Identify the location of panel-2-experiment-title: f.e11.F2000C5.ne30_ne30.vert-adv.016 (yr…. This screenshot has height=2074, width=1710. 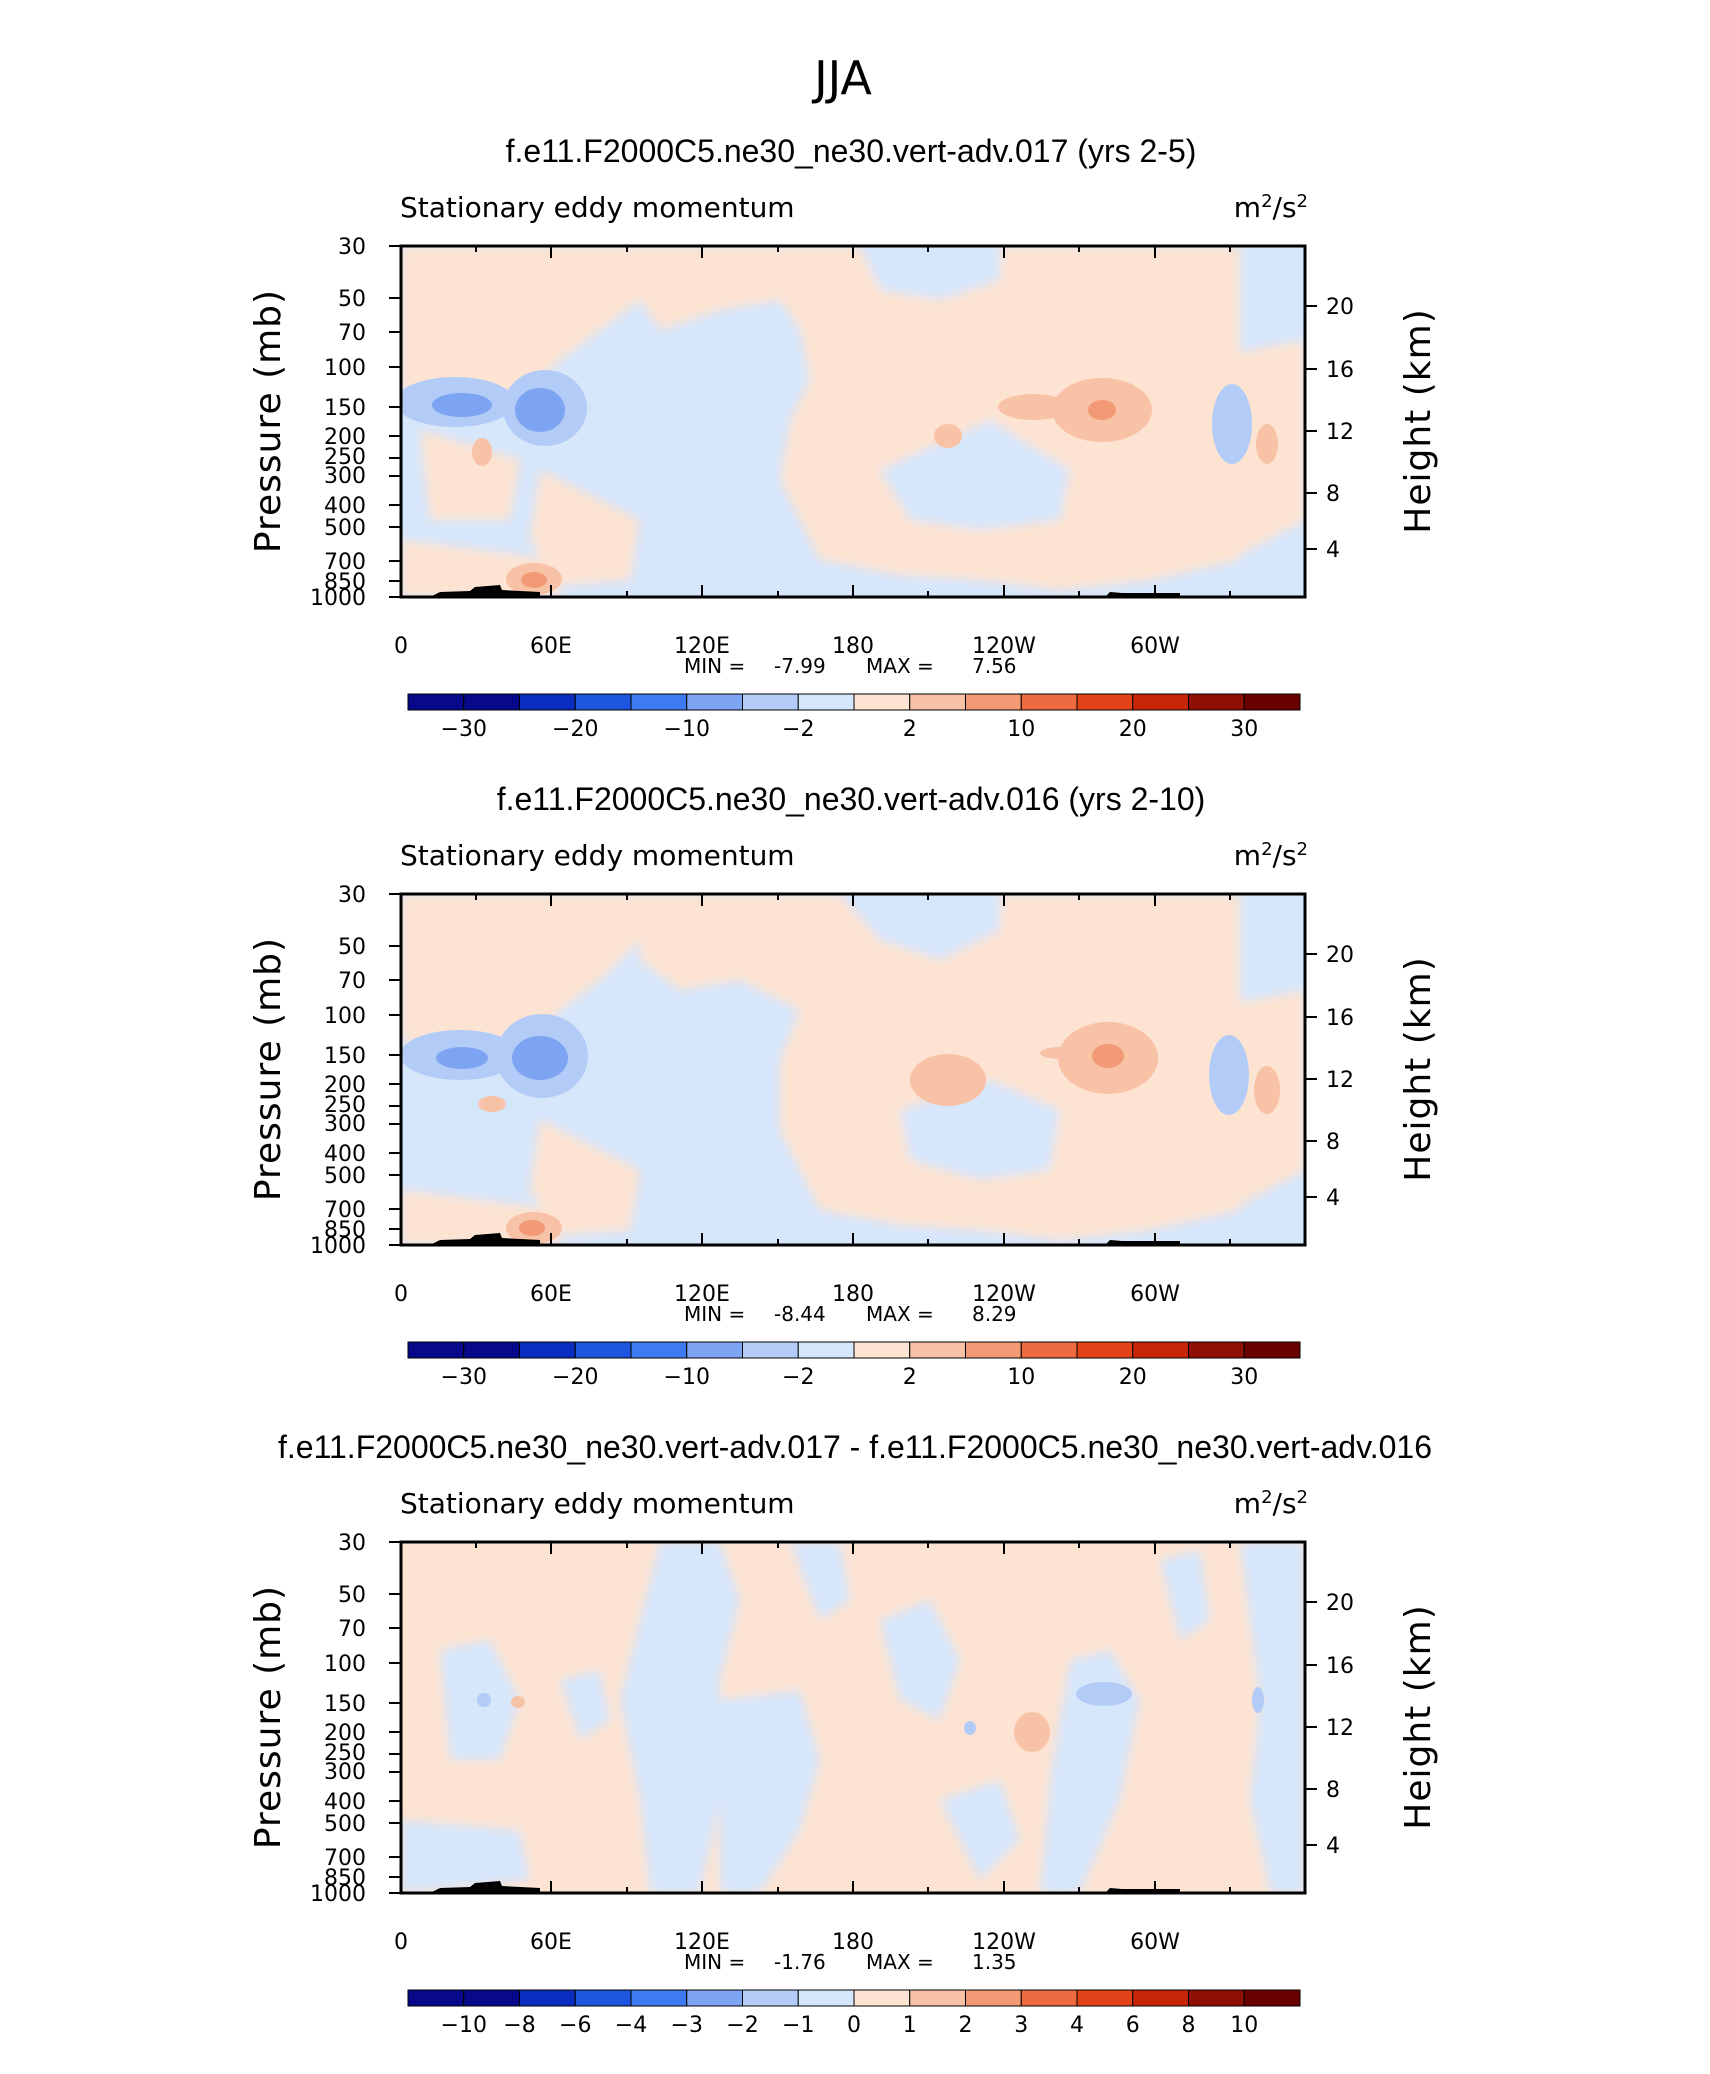
(851, 799).